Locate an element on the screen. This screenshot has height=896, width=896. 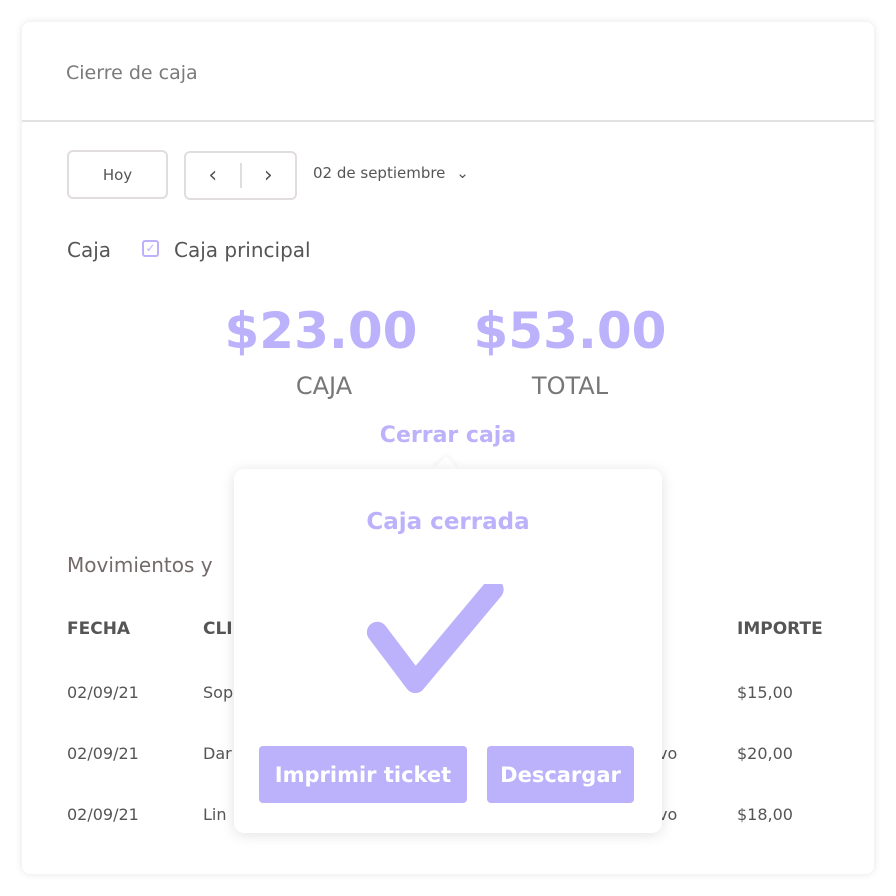
row-importe: $15,00 is located at coordinates (765, 692).